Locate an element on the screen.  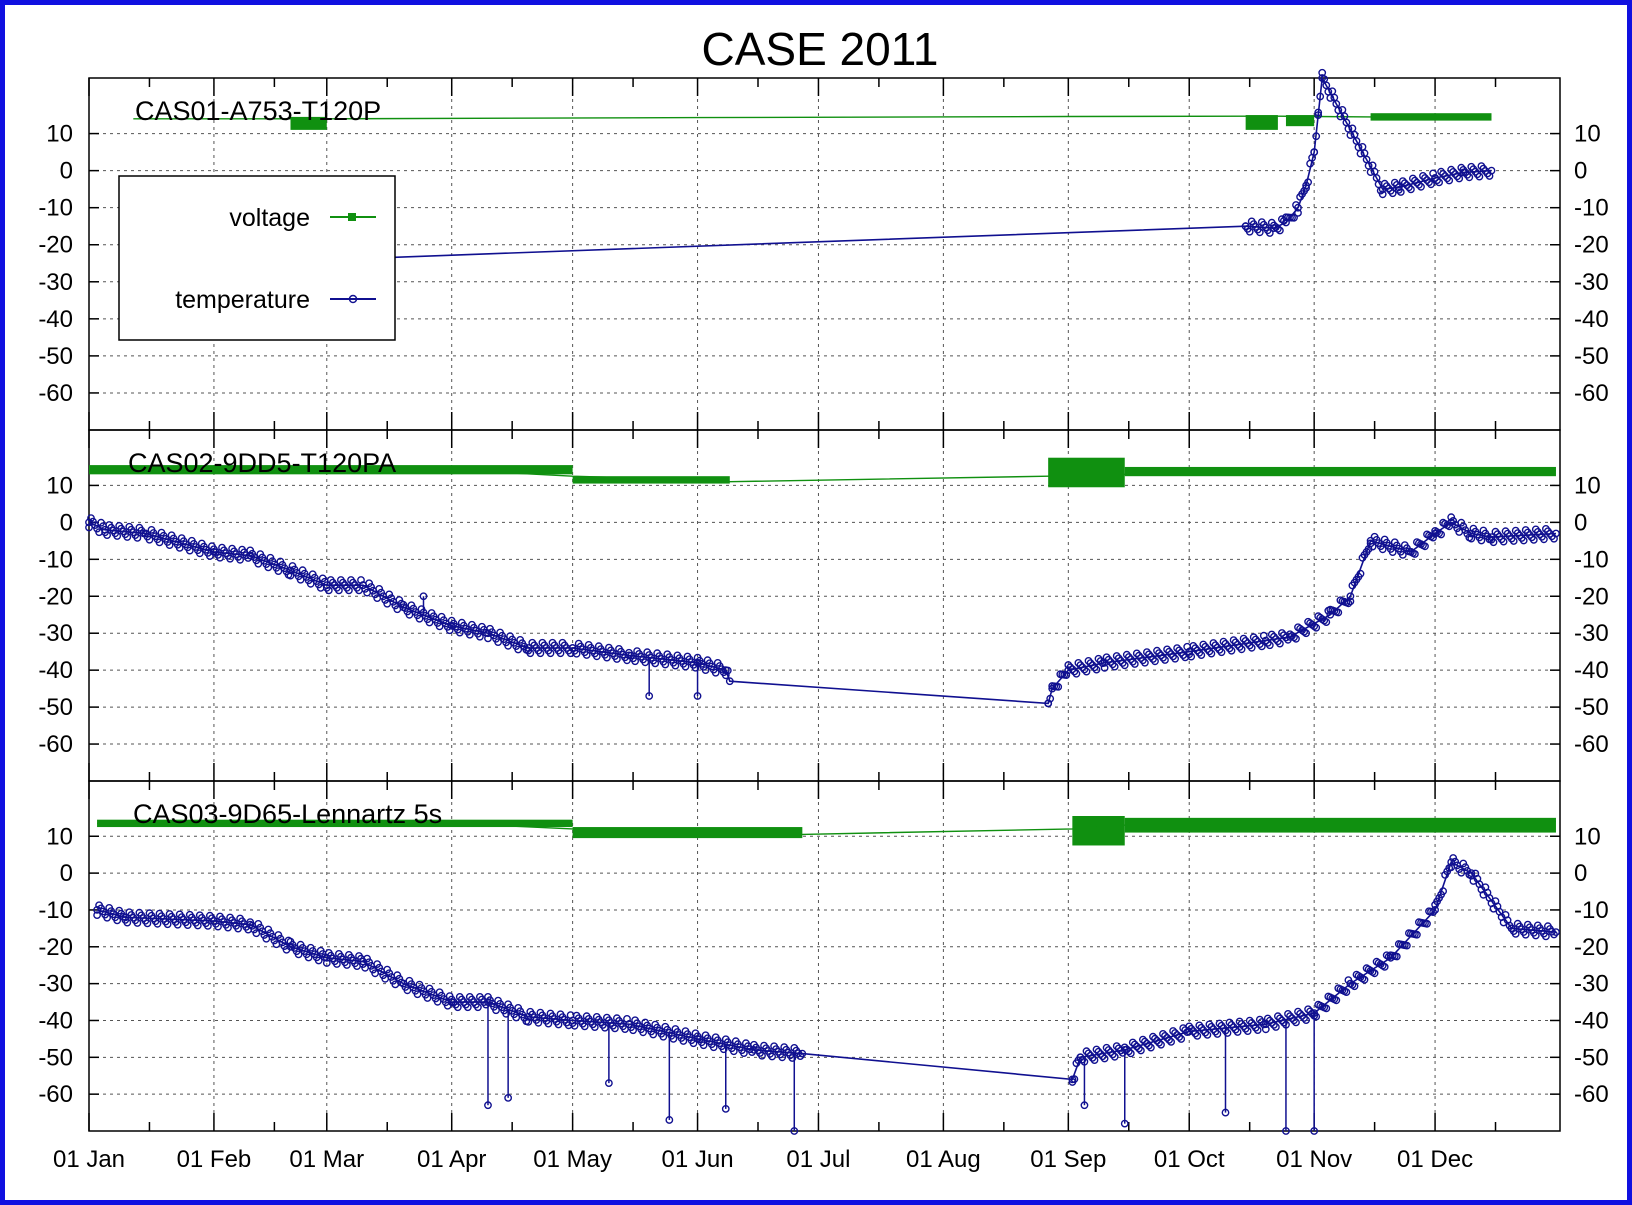
y-tick-label-right: -10 is located at coordinates (1591, 910).